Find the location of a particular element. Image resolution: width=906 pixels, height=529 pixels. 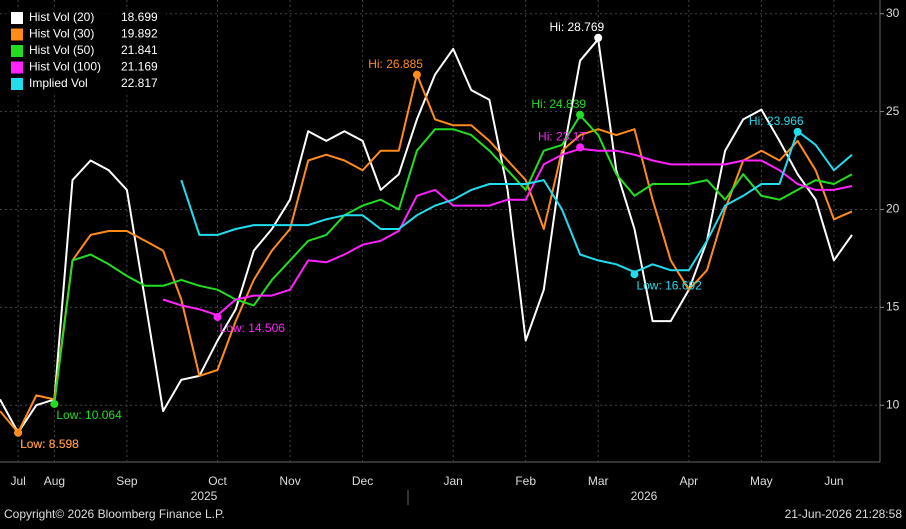

copyright: Copyright© 2026 Bloomberg Finance L.P. is located at coordinates (114, 514).